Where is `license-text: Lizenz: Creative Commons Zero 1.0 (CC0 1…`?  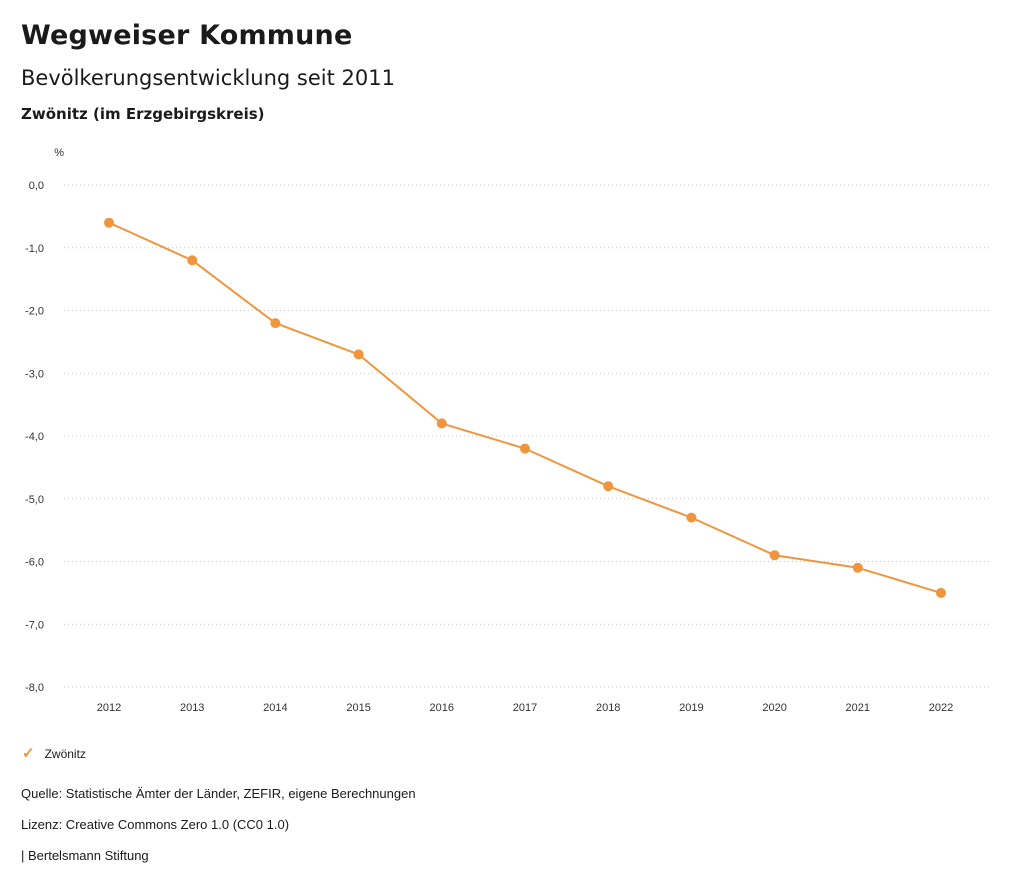 license-text: Lizenz: Creative Commons Zero 1.0 (CC0 1… is located at coordinates (155, 824).